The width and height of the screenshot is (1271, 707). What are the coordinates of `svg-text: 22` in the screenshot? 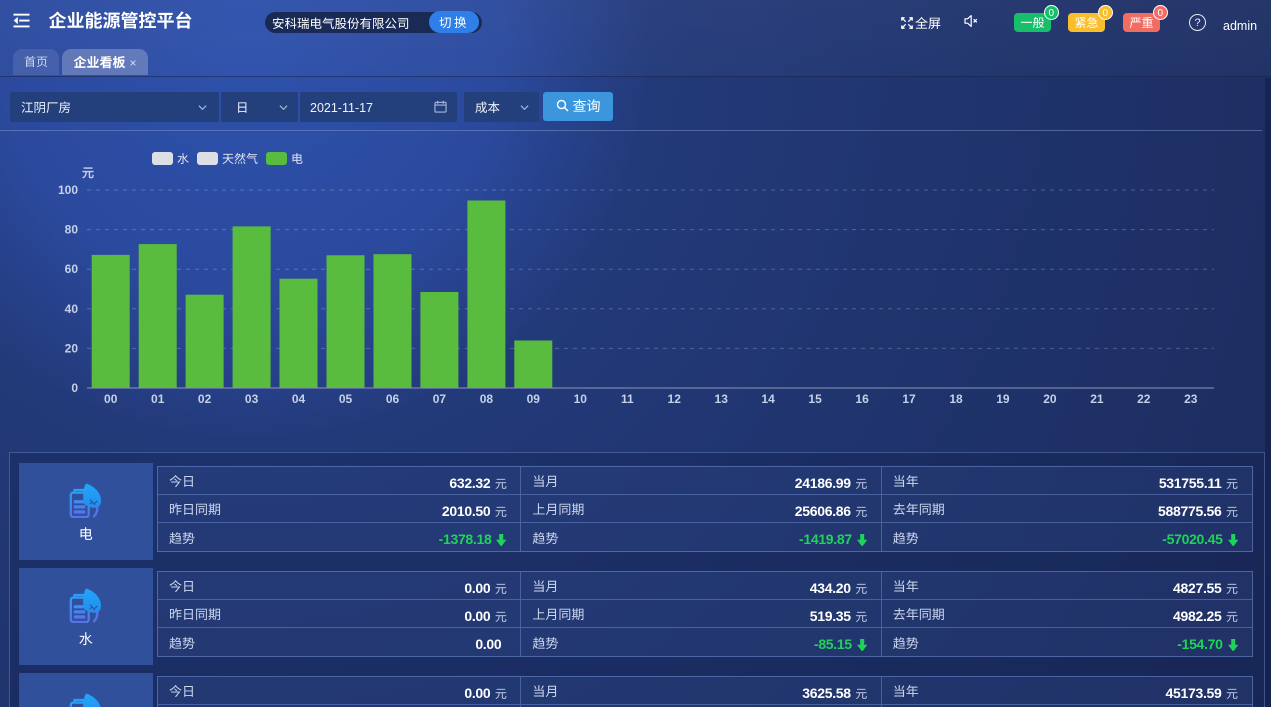 It's located at (1144, 399).